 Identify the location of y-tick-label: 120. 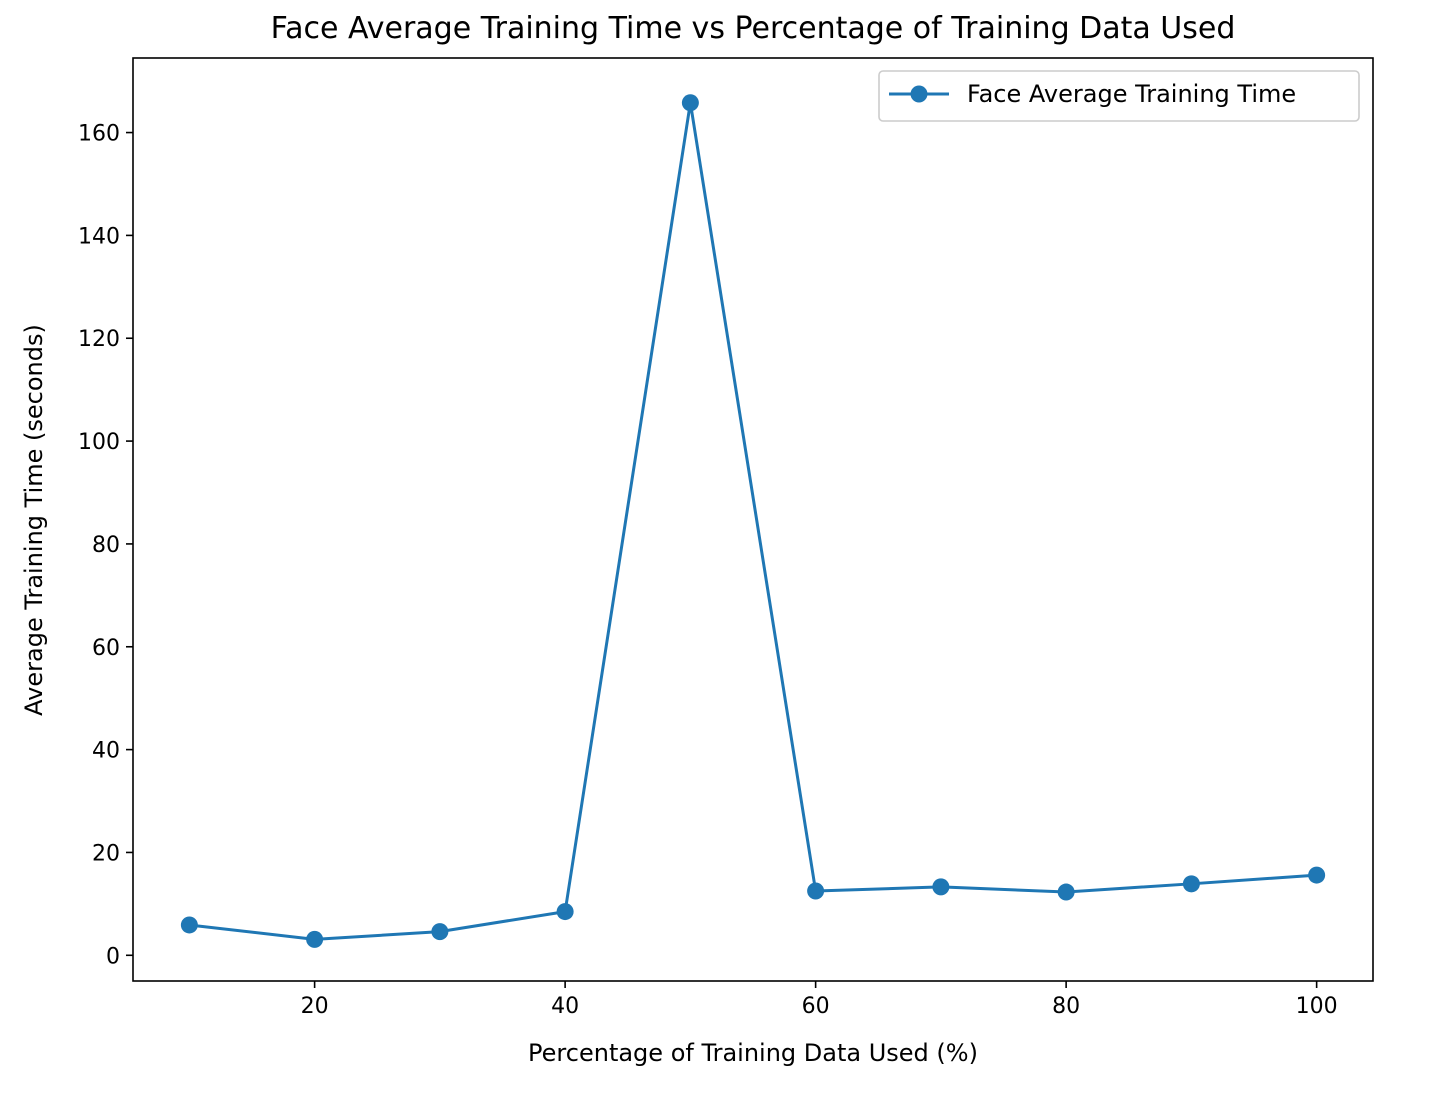
(99, 339).